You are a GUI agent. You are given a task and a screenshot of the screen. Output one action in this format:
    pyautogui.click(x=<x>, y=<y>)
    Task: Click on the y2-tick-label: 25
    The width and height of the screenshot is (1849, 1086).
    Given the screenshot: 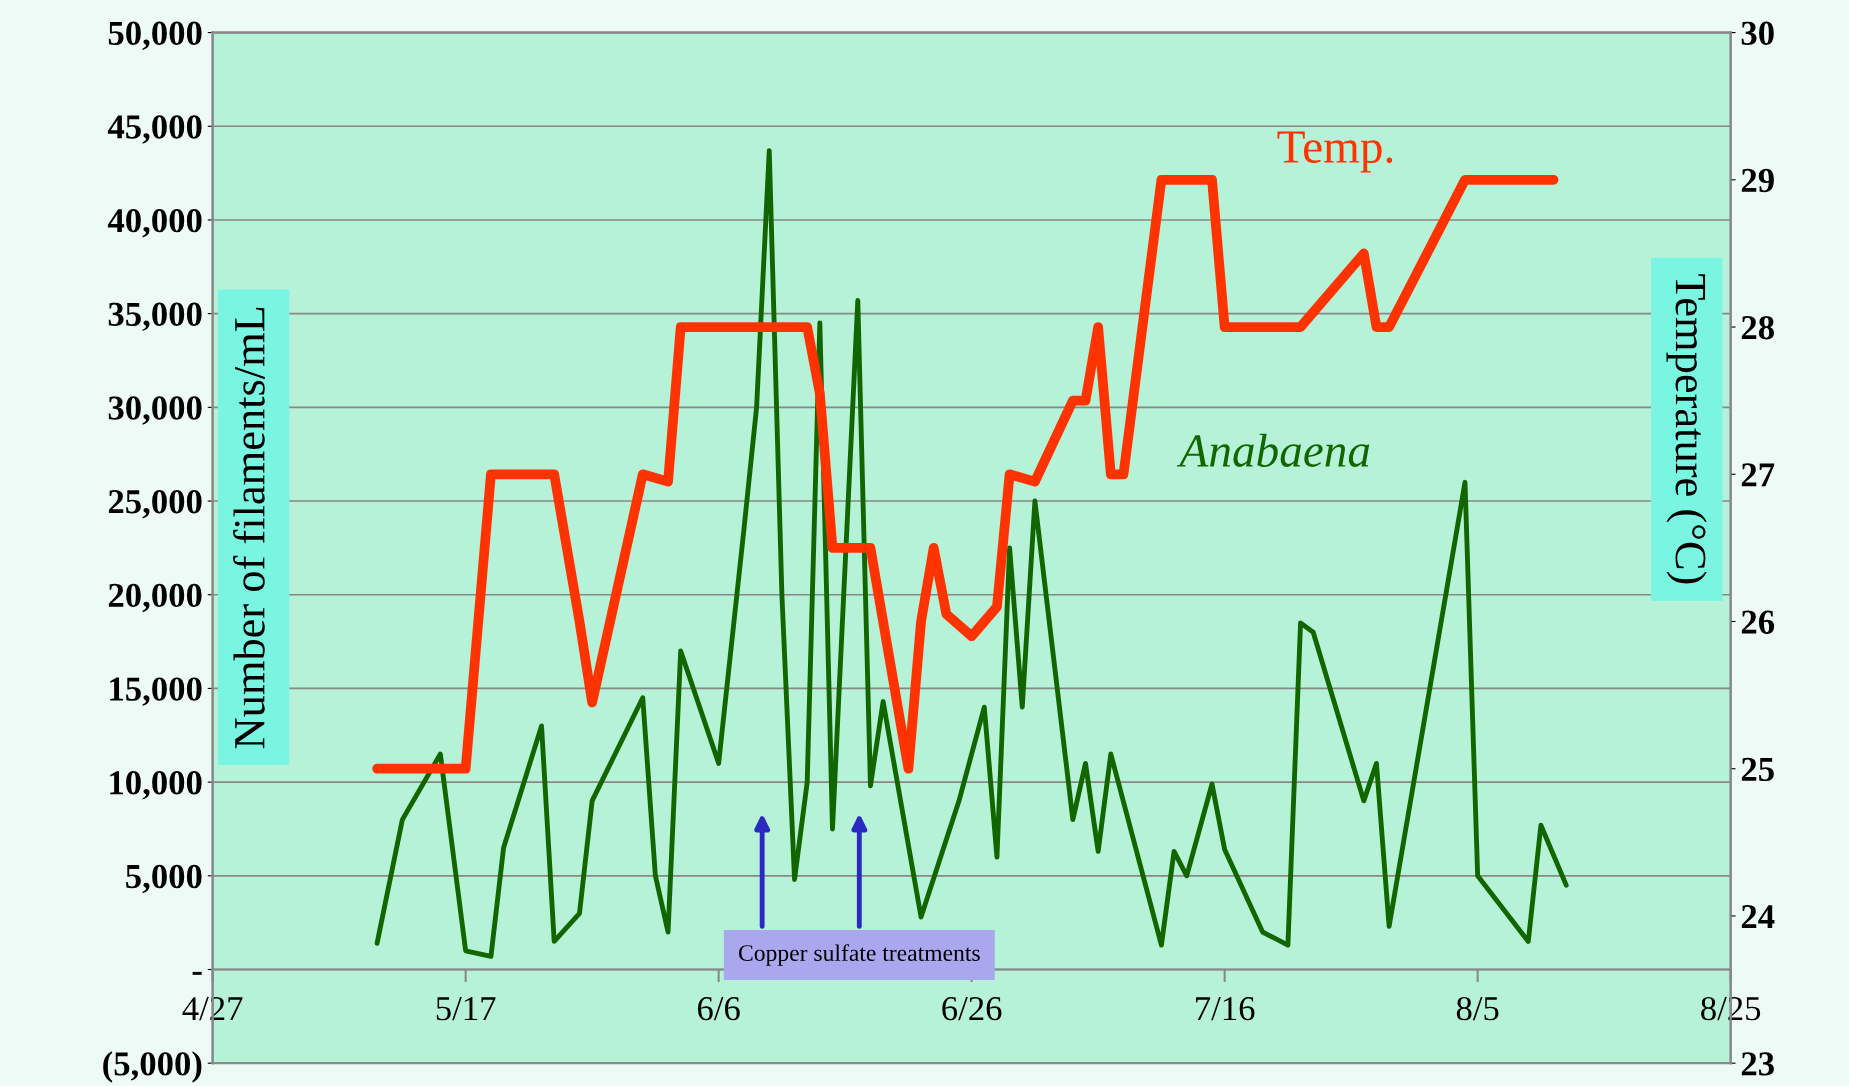 What is the action you would take?
    pyautogui.click(x=1757, y=769)
    